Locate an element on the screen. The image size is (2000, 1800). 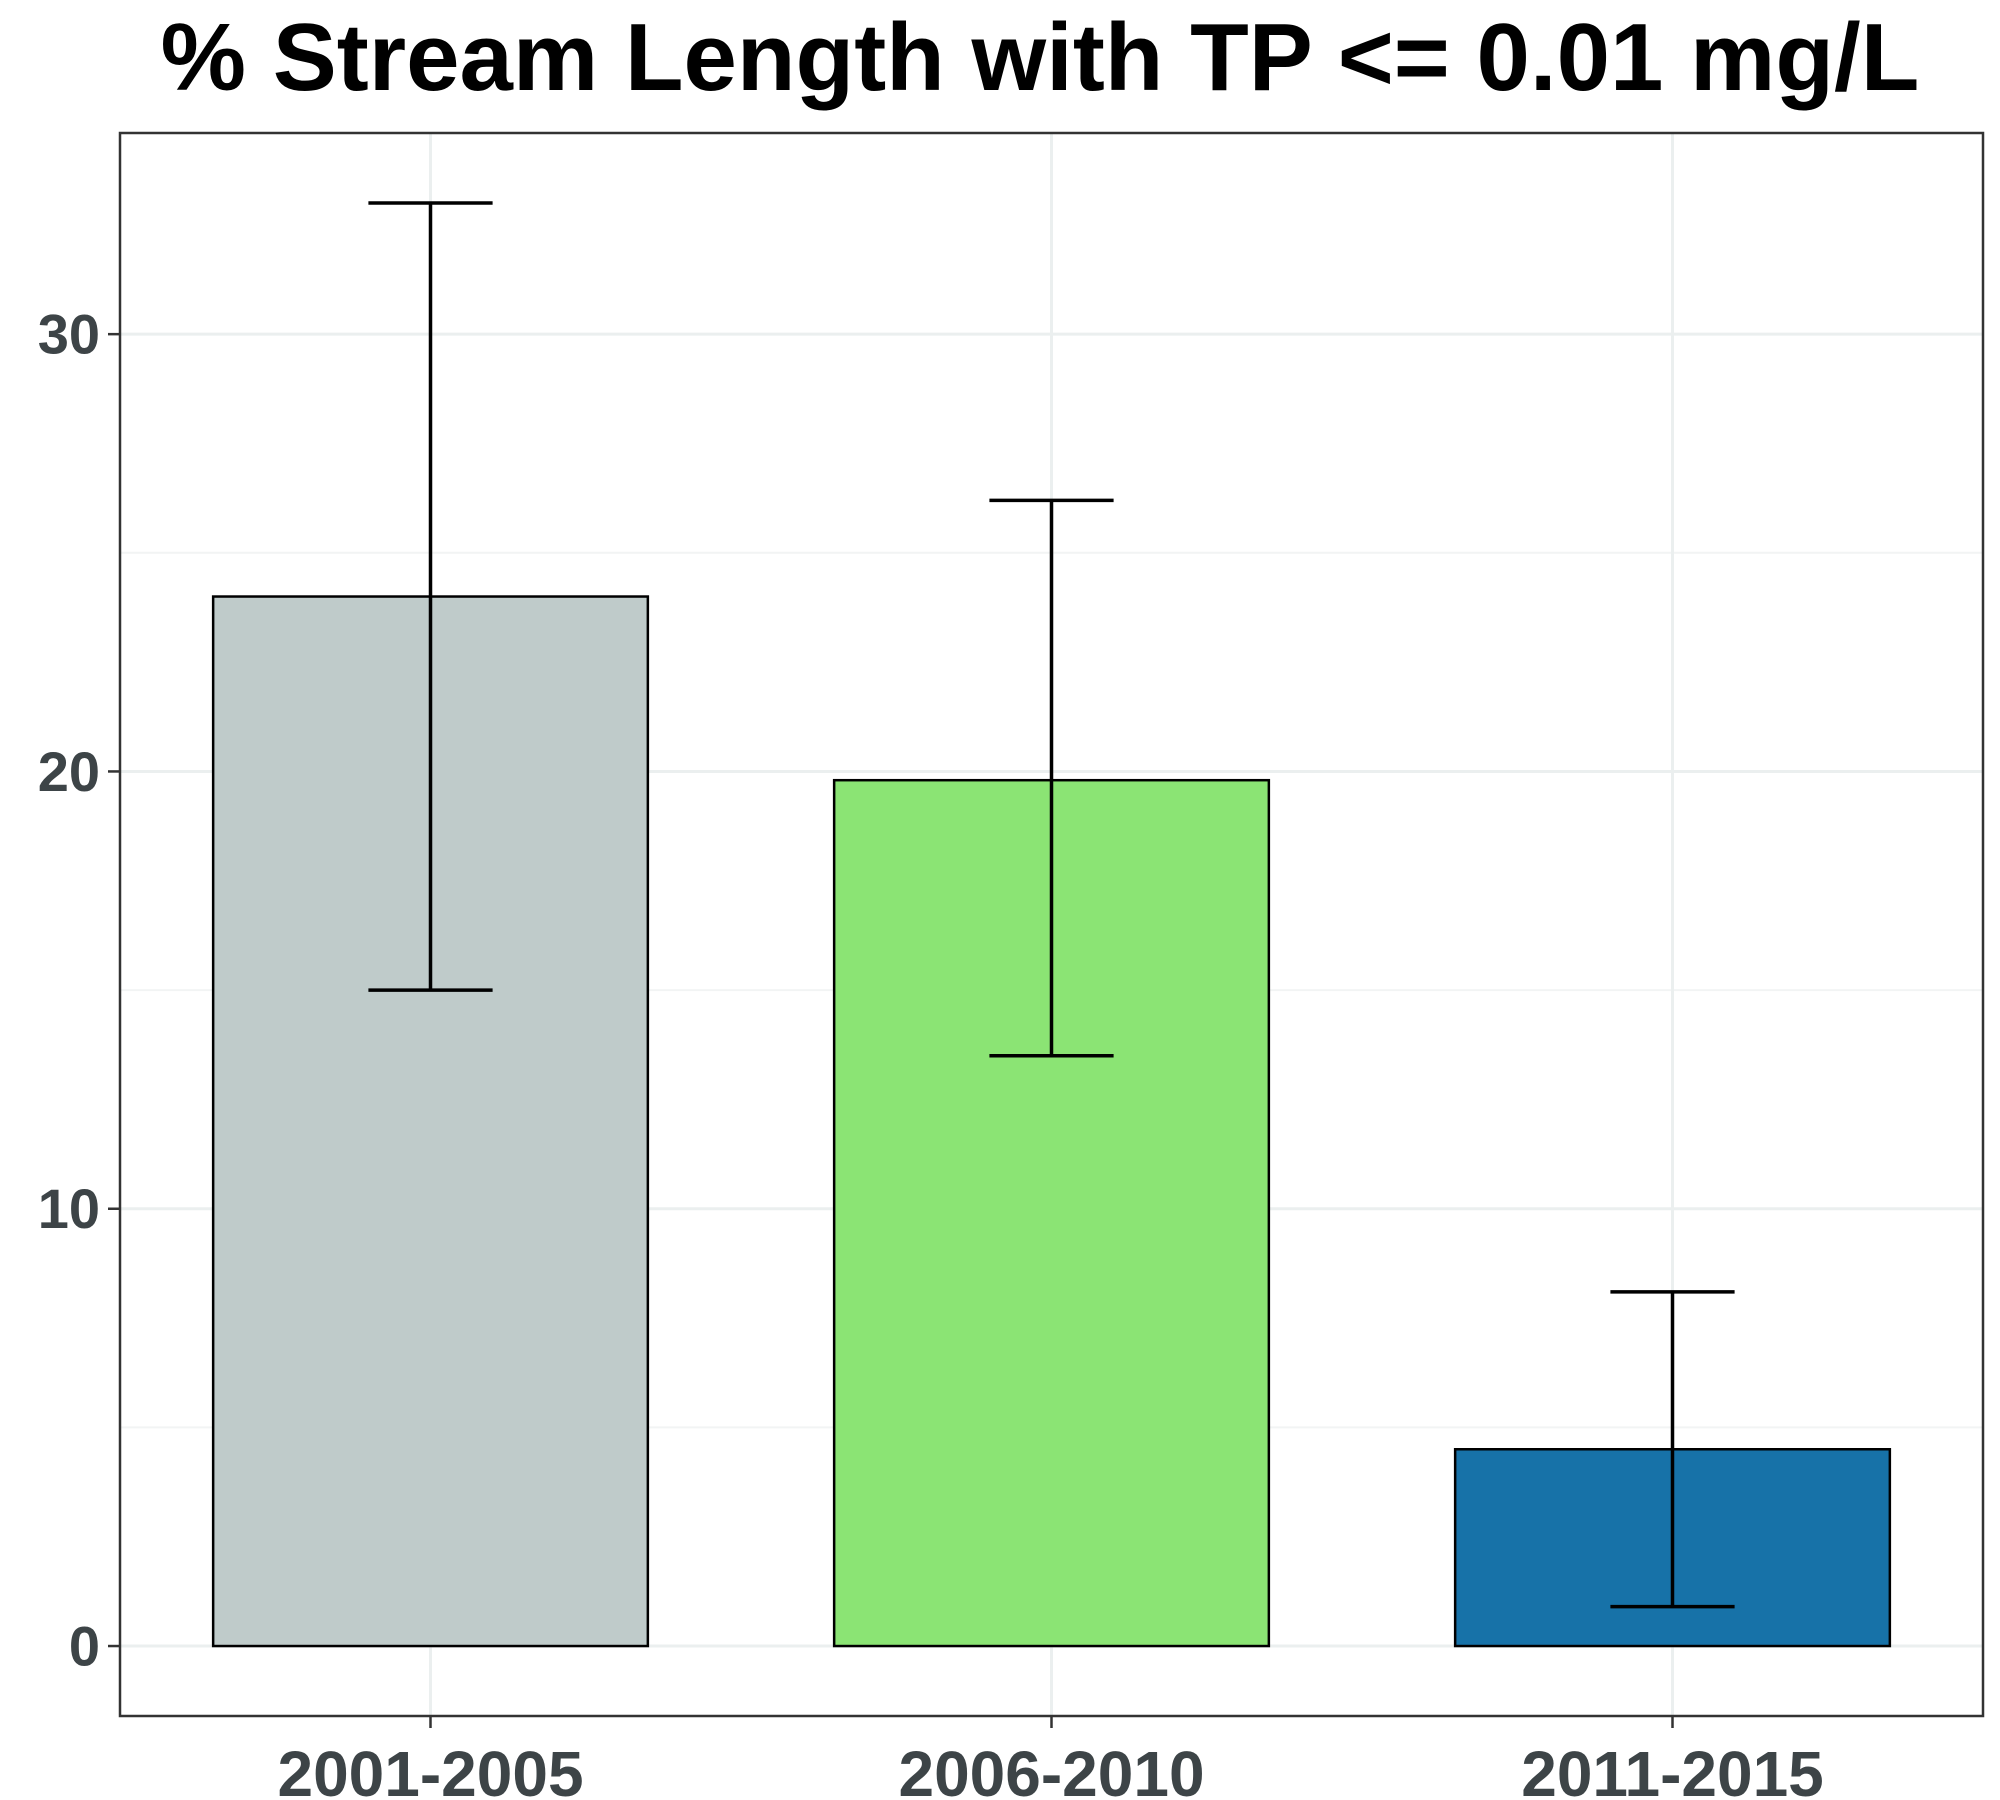
chart-title: % Stream Length with TP <= 0.01 mg/L is located at coordinates (1040, 57).